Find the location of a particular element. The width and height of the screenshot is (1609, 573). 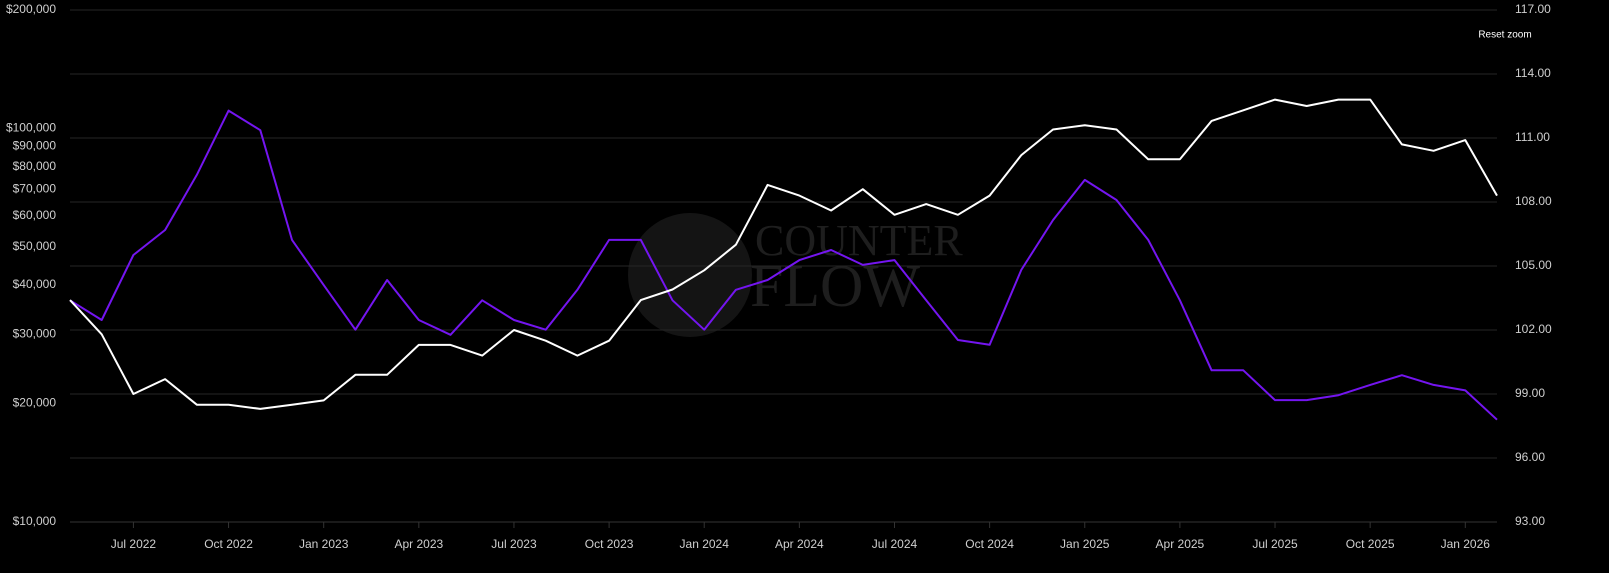

y2-tick-label: 93.00 is located at coordinates (1530, 521).